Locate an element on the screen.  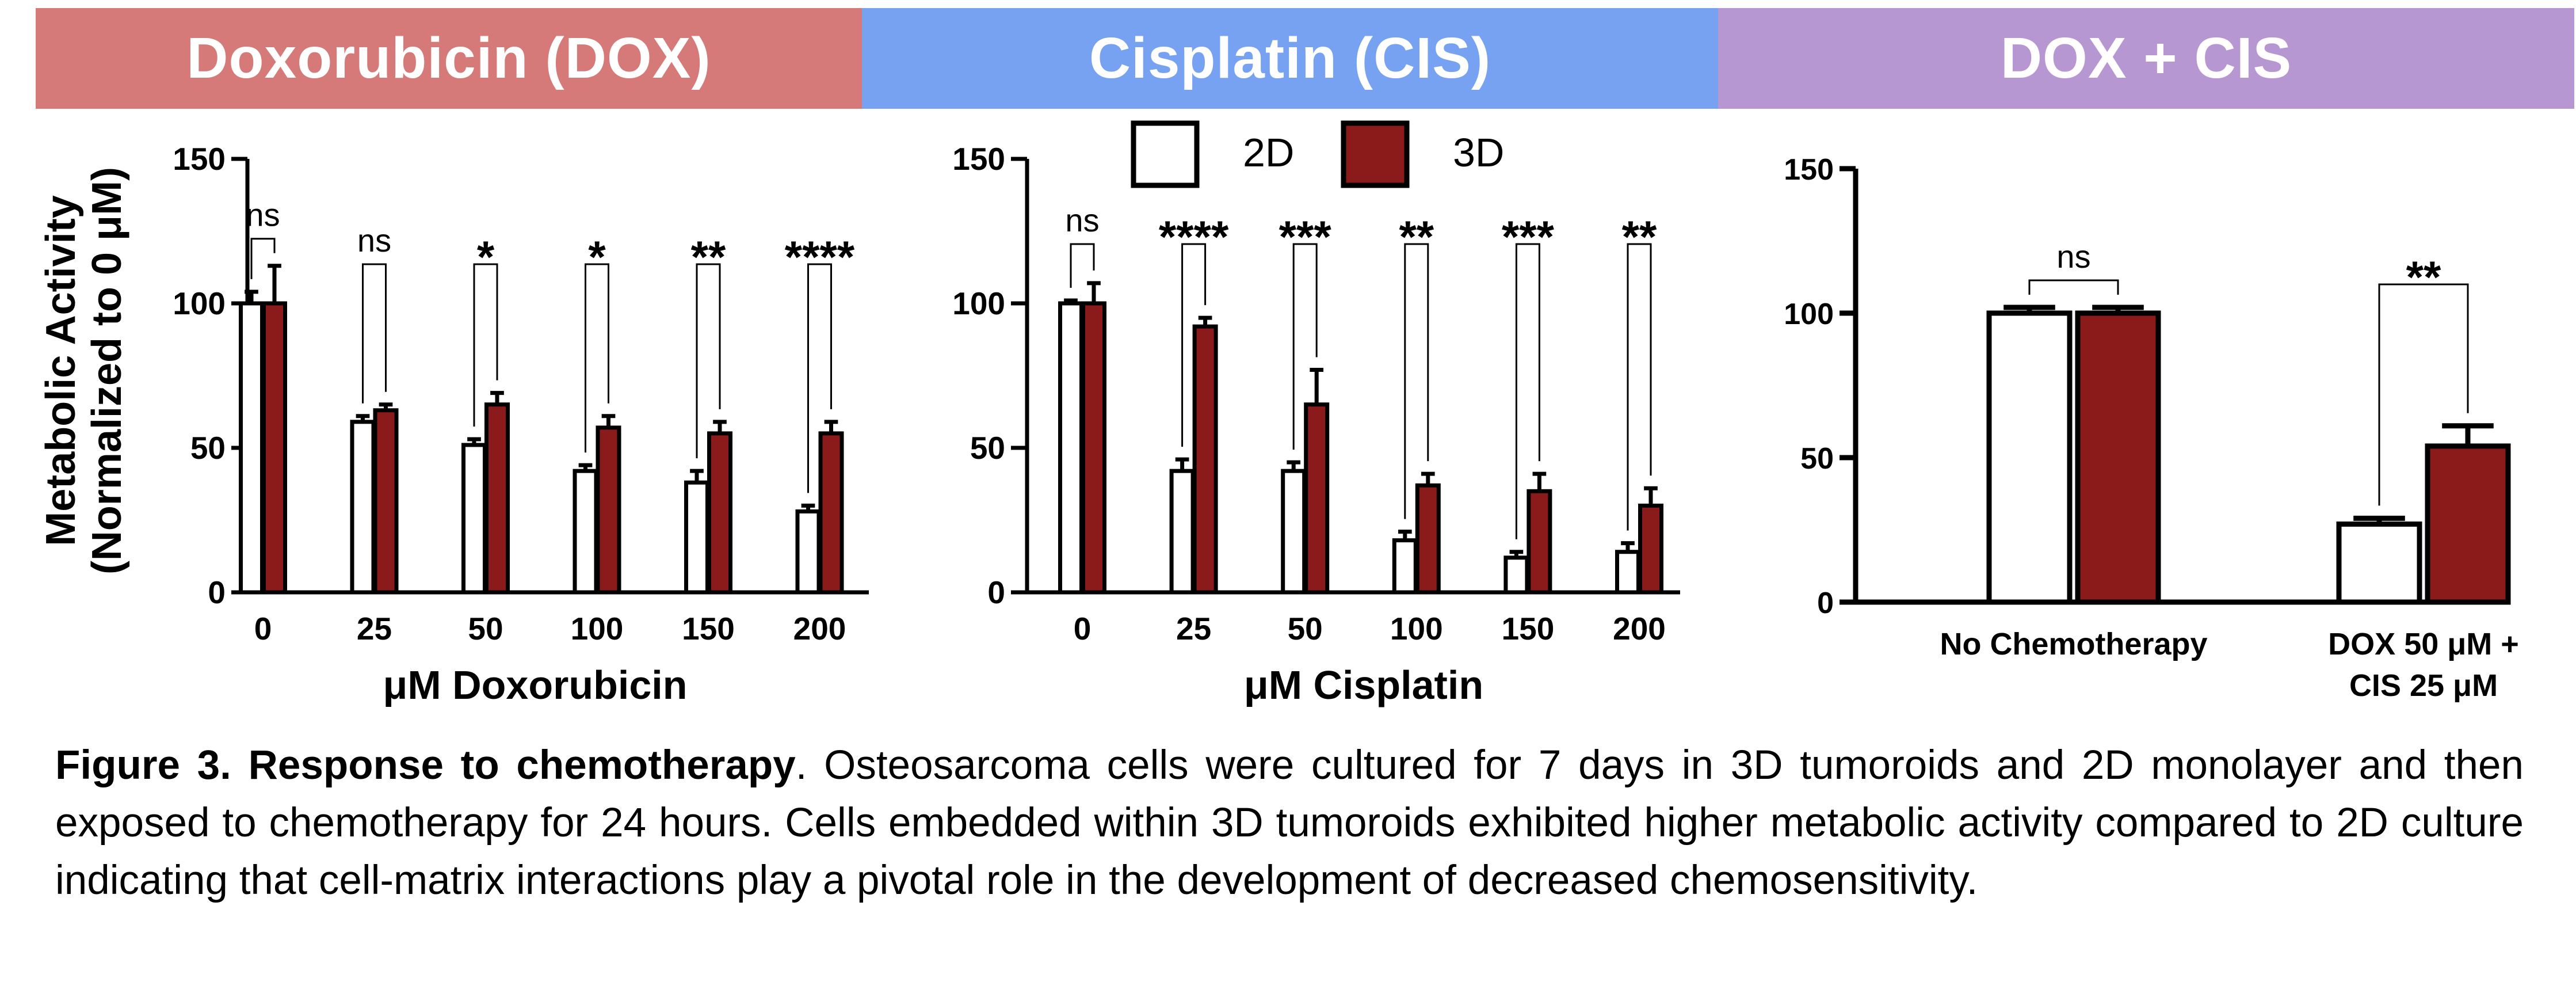
x-tick-label: CIS 25 μM is located at coordinates (2423, 685).